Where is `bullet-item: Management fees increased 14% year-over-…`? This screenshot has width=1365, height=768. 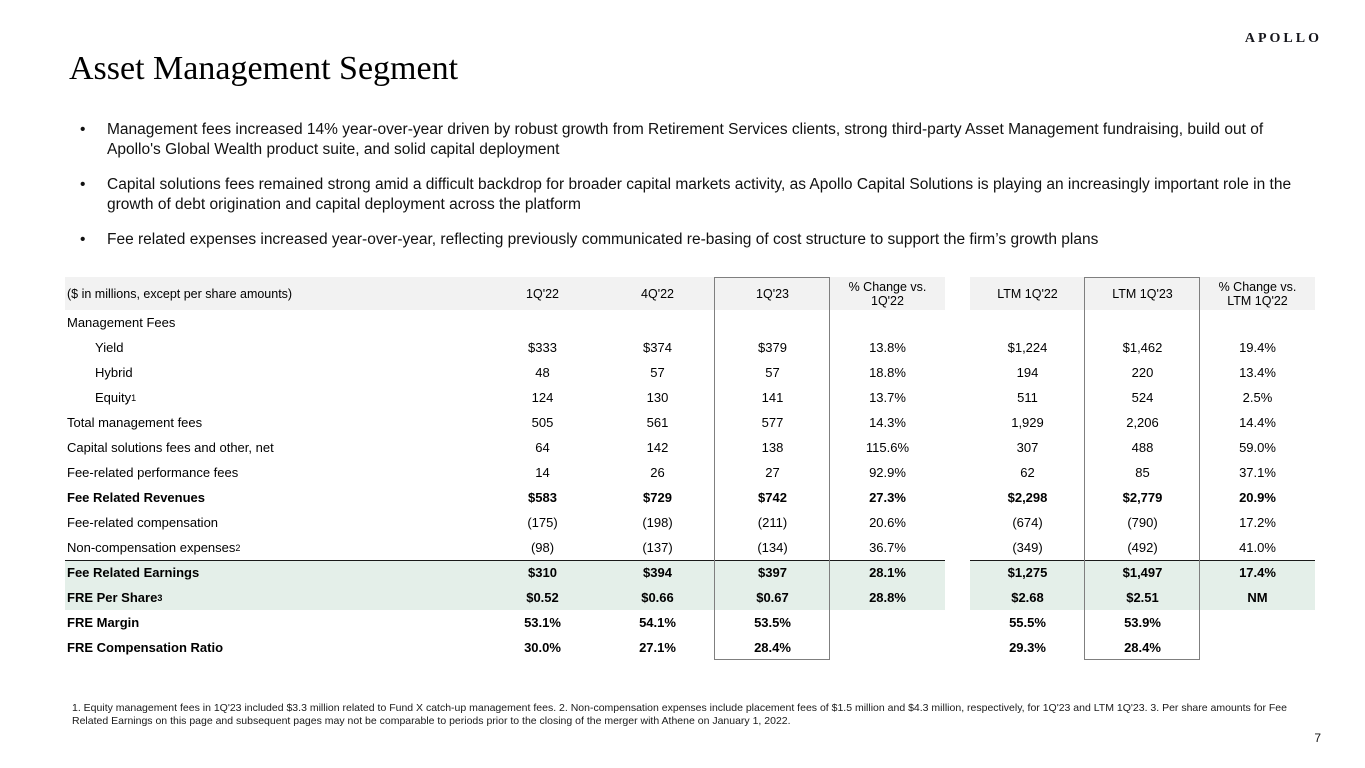
bullet-item: Management fees increased 14% year-over-… is located at coordinates (690, 140).